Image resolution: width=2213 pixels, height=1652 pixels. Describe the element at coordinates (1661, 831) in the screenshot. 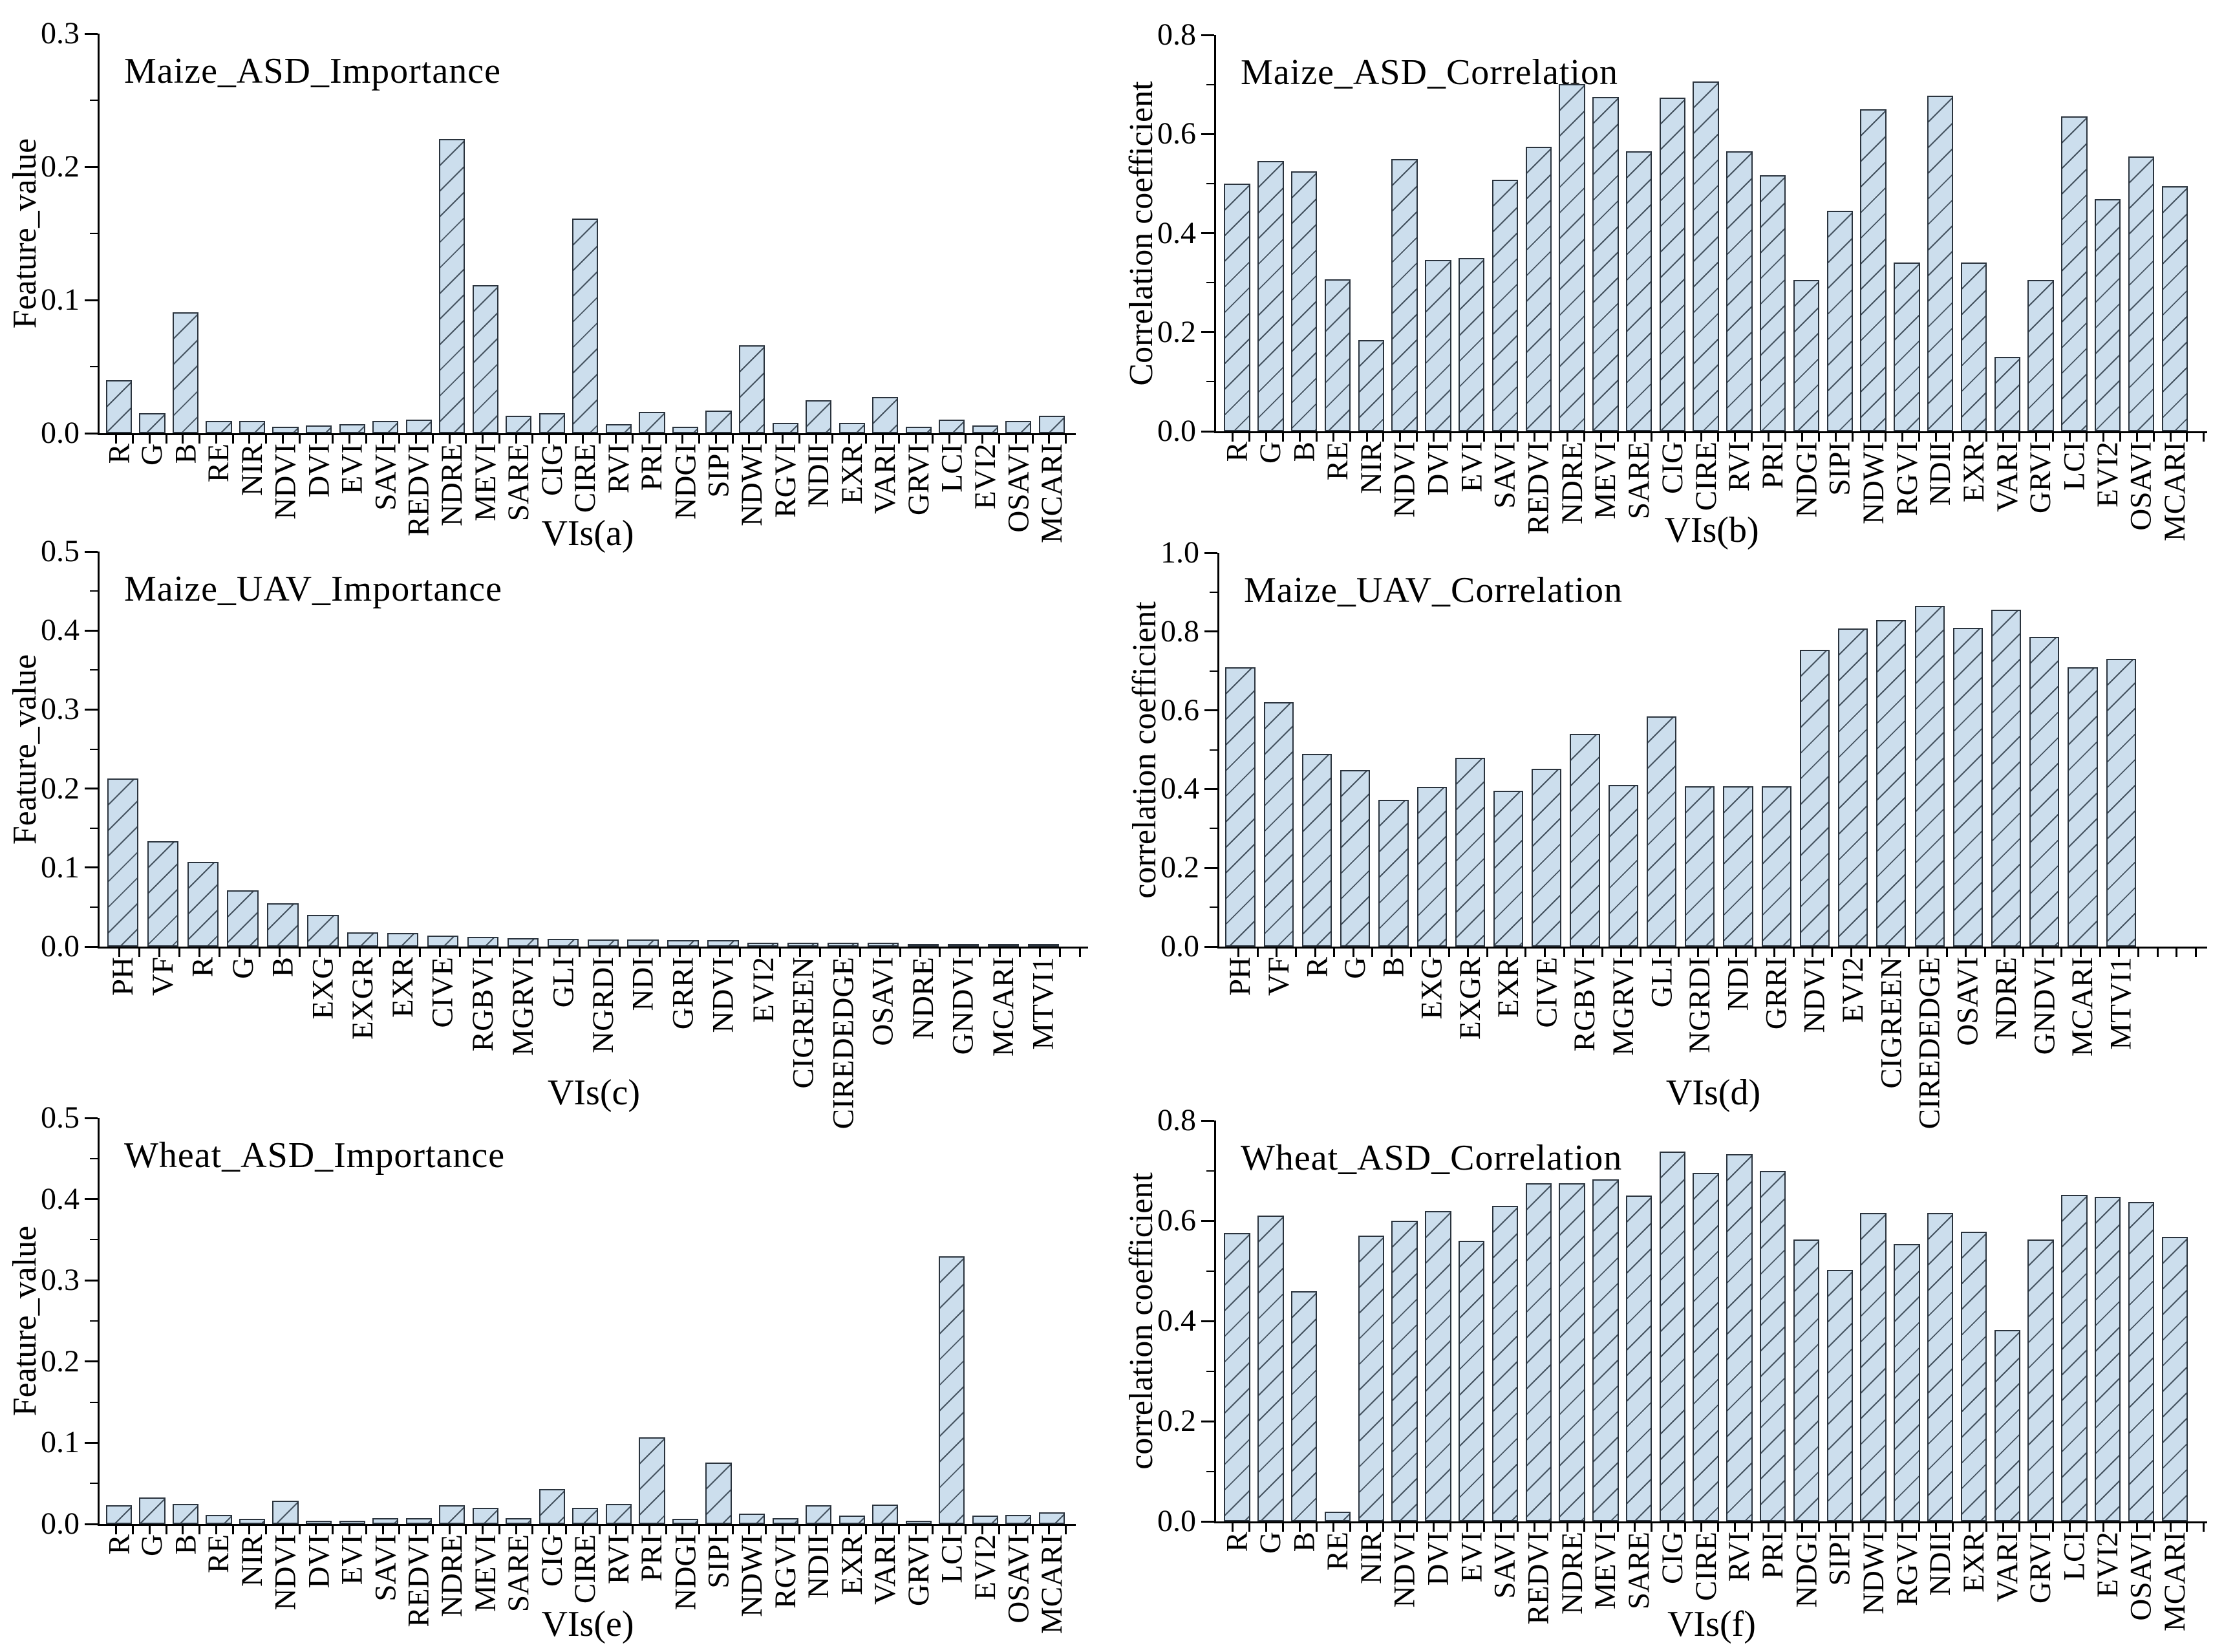

I see `bar-gli` at that location.